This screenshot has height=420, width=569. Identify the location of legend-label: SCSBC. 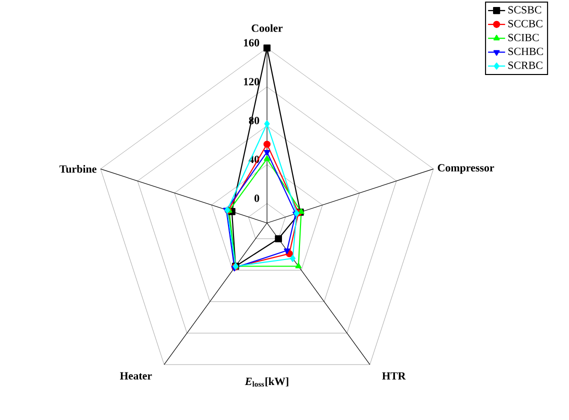
(525, 10).